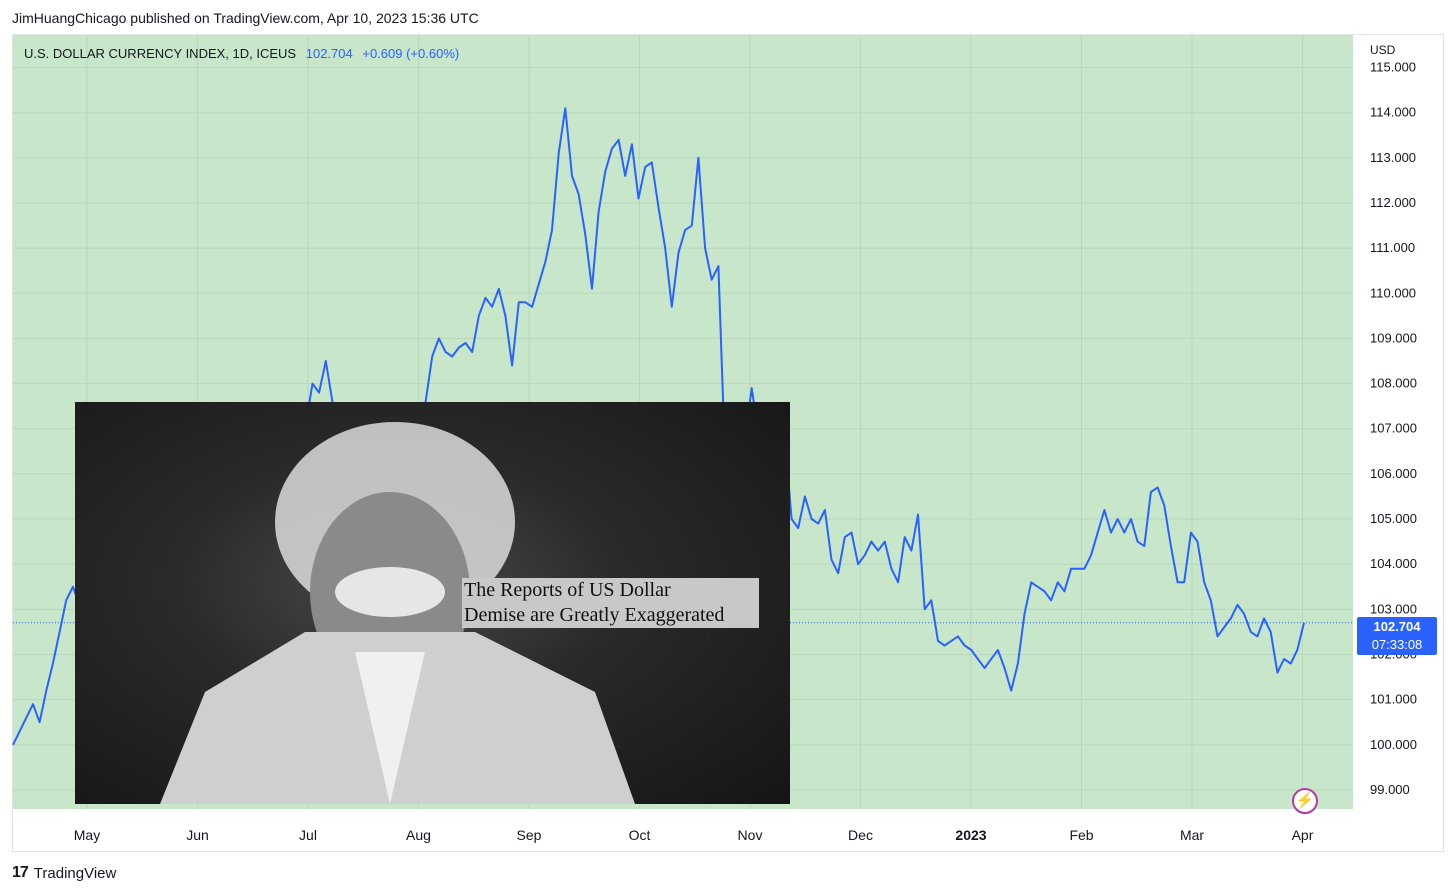 Image resolution: width=1456 pixels, height=896 pixels. Describe the element at coordinates (1397, 626) in the screenshot. I see `last-price-value: 102.704` at that location.